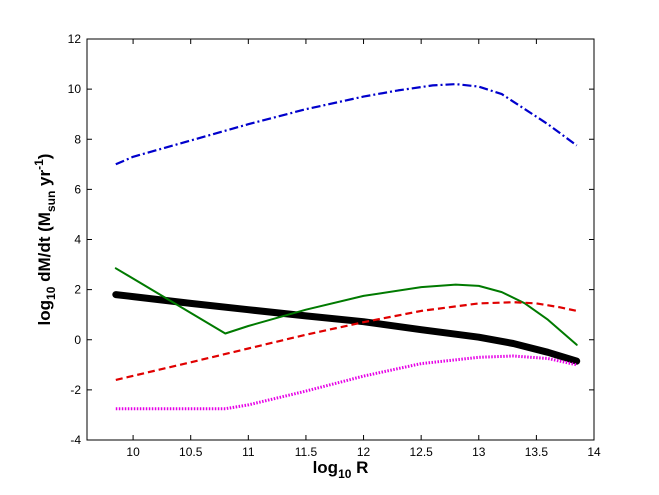  I want to click on x-tick-label: 11, so click(248, 452).